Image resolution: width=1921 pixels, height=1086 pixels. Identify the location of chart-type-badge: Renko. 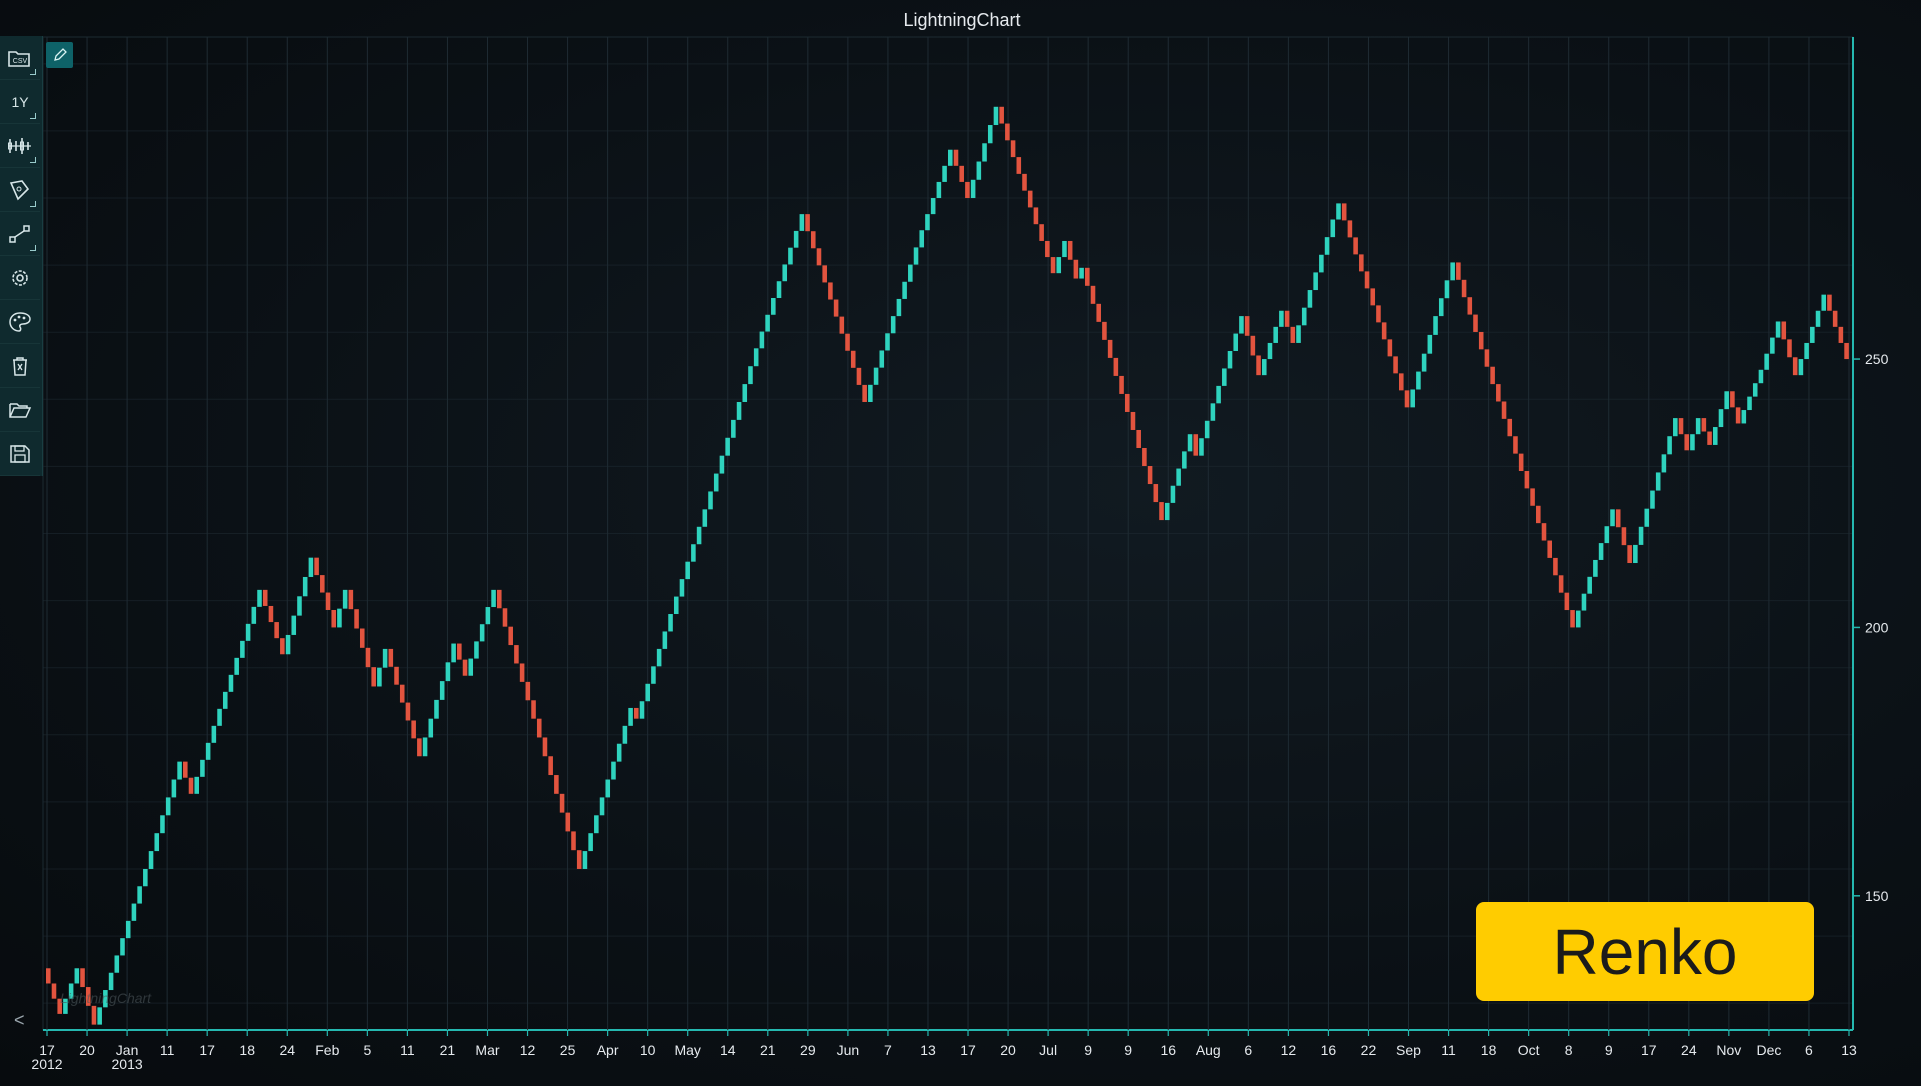
(1645, 951).